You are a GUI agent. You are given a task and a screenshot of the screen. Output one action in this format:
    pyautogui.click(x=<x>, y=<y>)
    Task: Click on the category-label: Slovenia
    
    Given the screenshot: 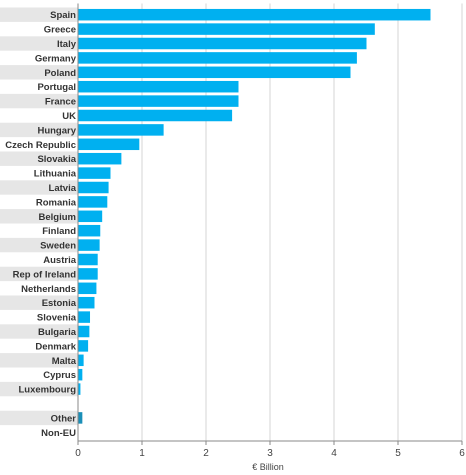 What is the action you would take?
    pyautogui.click(x=57, y=318)
    